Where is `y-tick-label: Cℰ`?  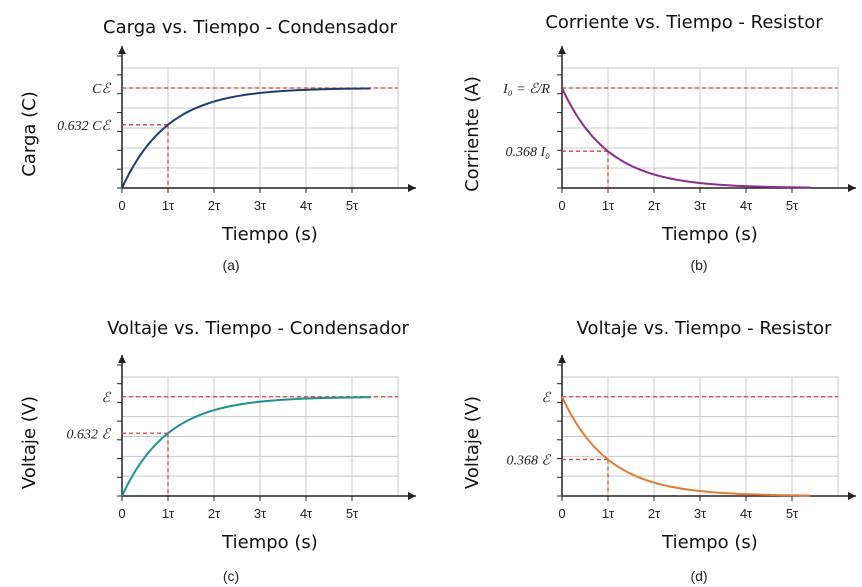
y-tick-label: Cℰ is located at coordinates (101, 89).